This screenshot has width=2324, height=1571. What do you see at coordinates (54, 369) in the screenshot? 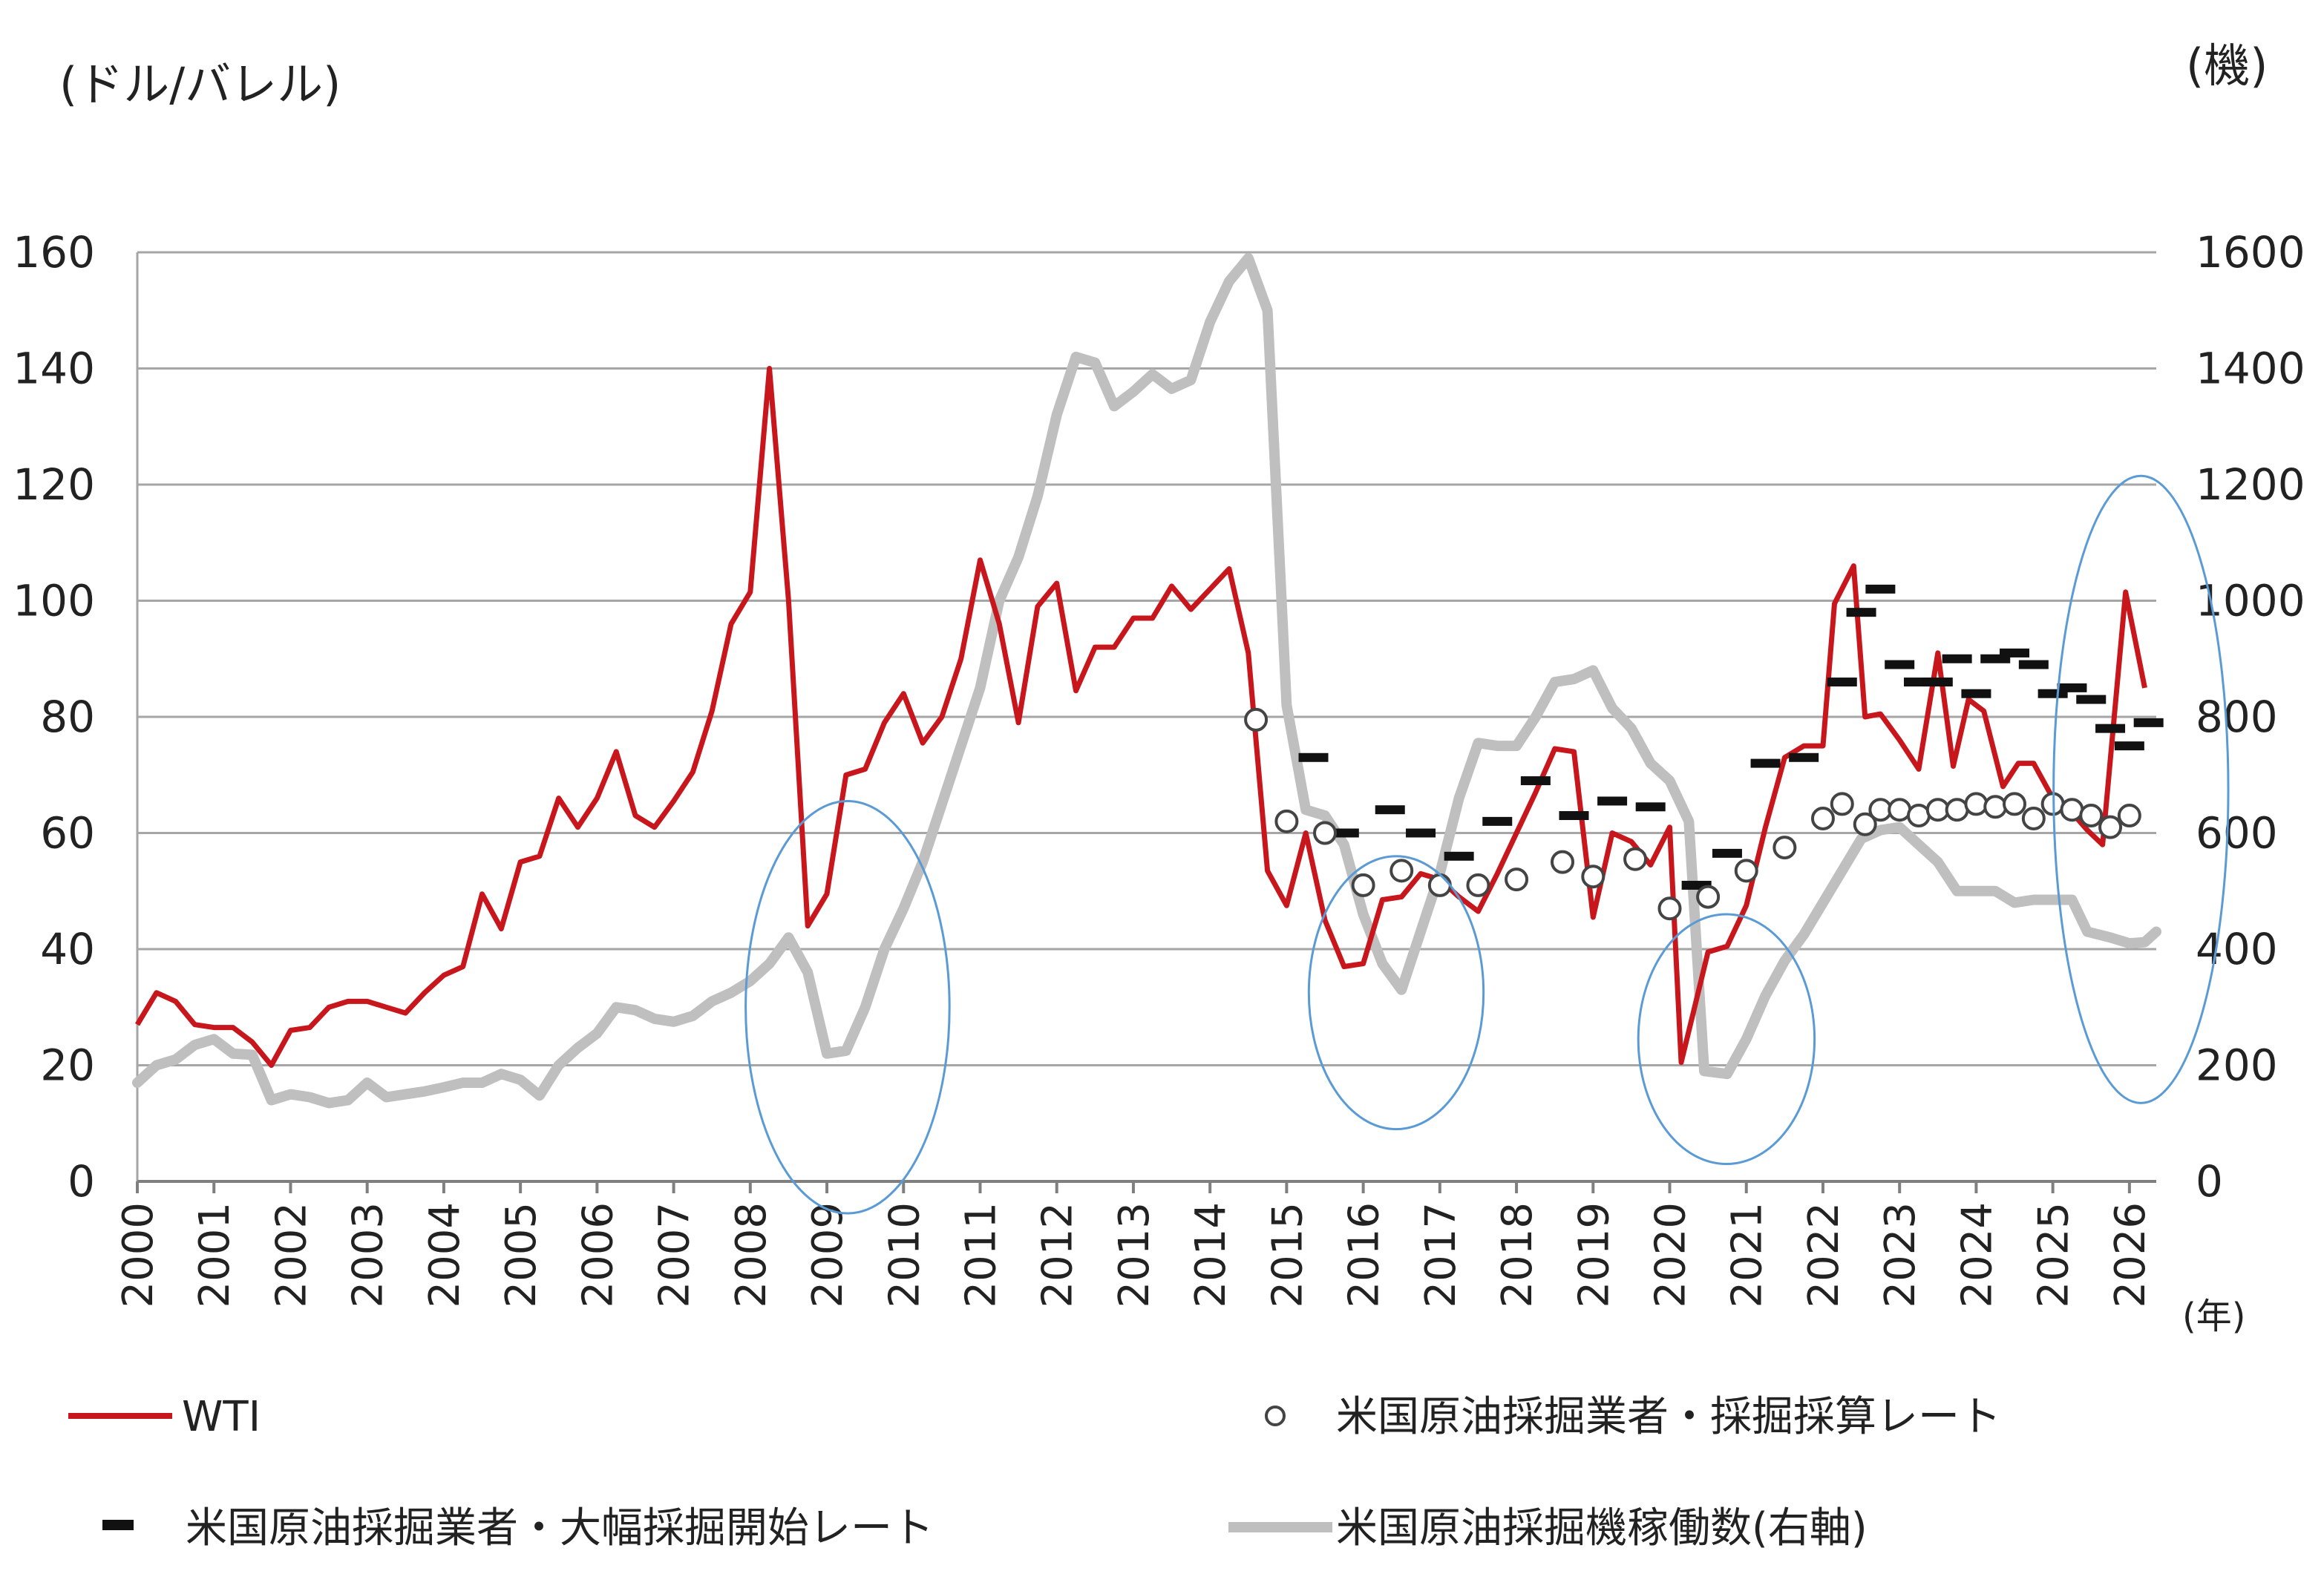
I see `left-y-tick-label: 140` at bounding box center [54, 369].